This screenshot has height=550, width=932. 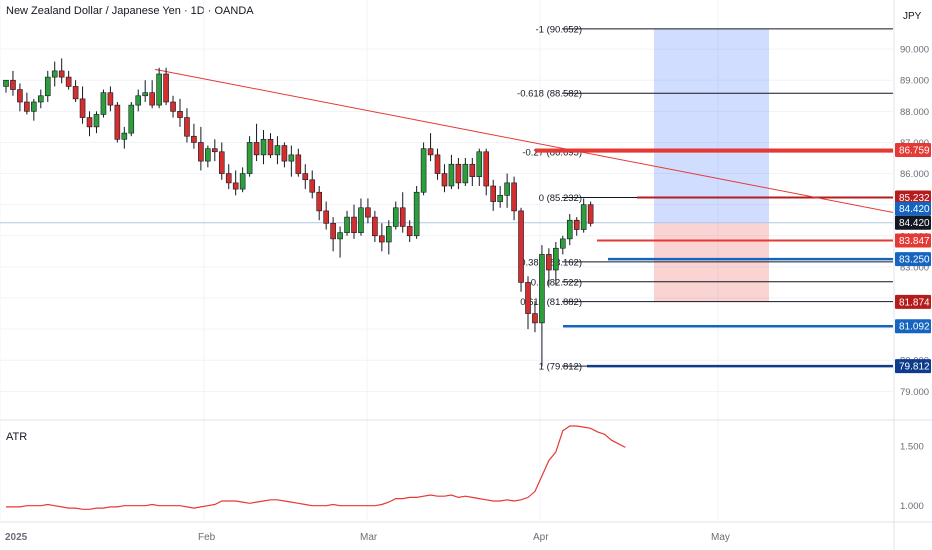 I want to click on fib-level-label: 0.5 (82.522), so click(x=556, y=282).